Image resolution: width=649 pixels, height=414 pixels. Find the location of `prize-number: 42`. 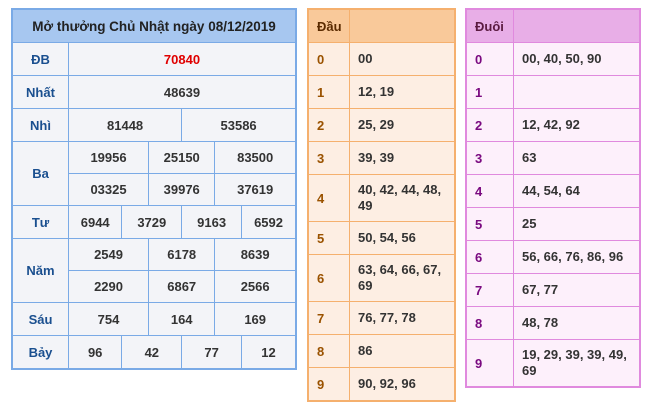

prize-number: 42 is located at coordinates (152, 352).